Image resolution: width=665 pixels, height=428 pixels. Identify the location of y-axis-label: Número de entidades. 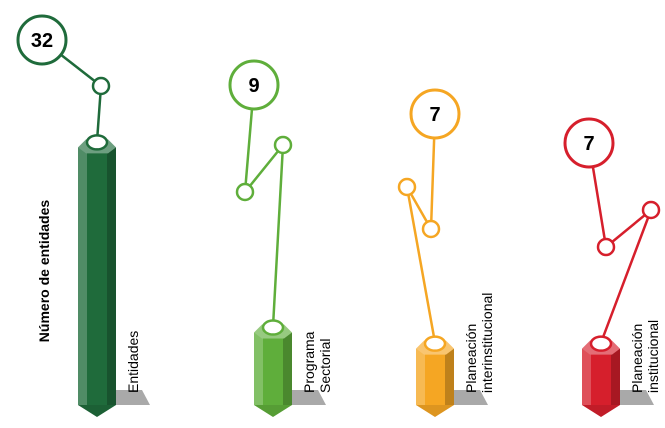
(44, 271).